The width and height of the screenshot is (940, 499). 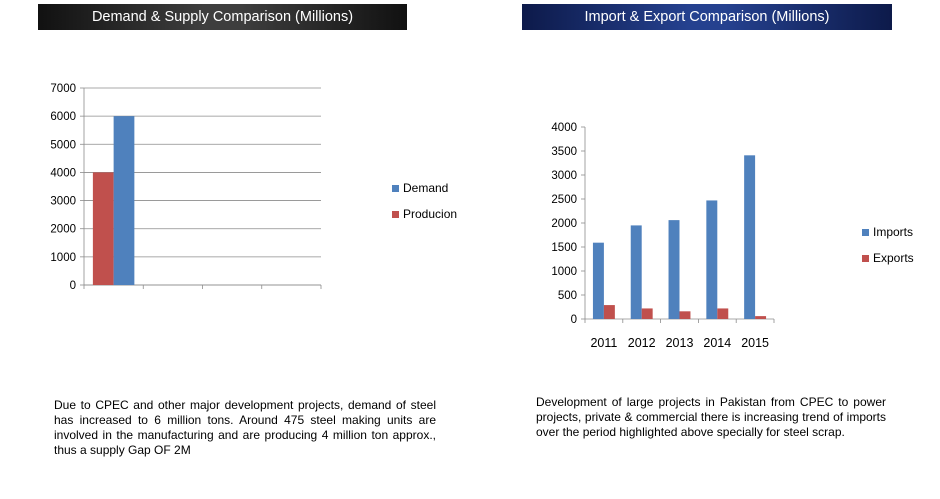 I want to click on y-tick-label: 2500, so click(x=564, y=200).